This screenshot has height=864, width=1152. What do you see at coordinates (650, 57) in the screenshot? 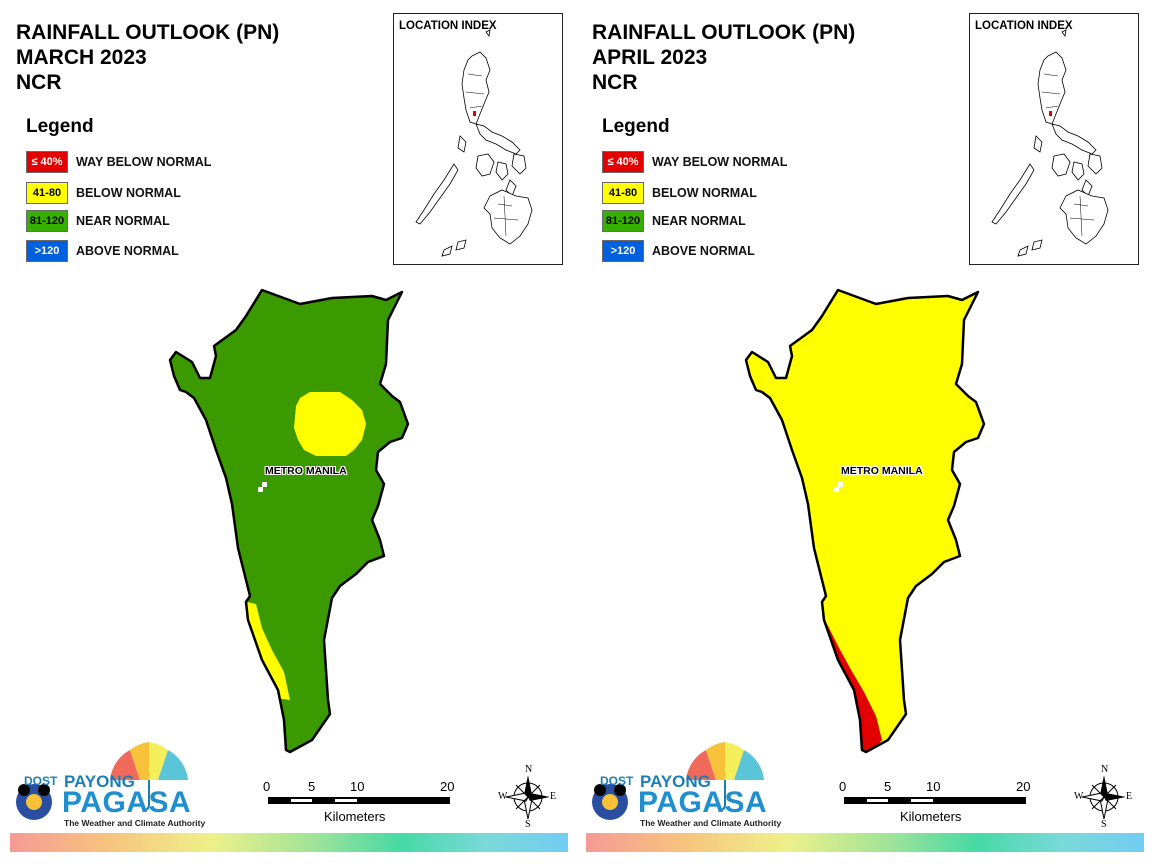
I see `title-line-2: APRIL 2023` at bounding box center [650, 57].